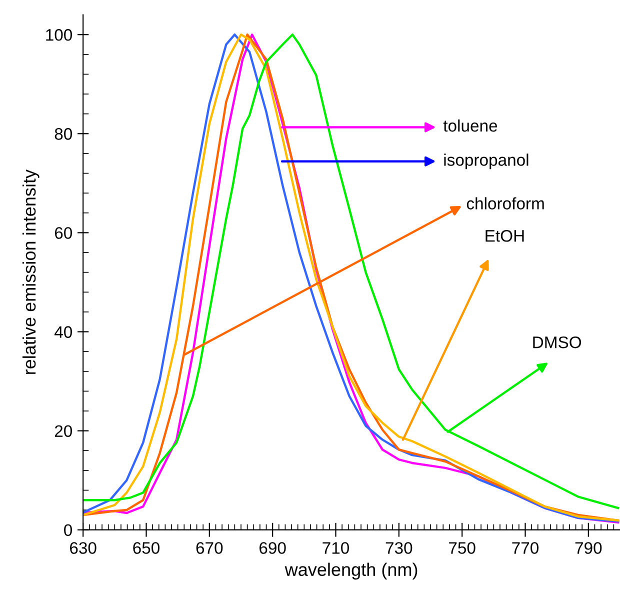 This screenshot has height=592, width=620. Describe the element at coordinates (68, 530) in the screenshot. I see `y-tick-label: 0` at that location.